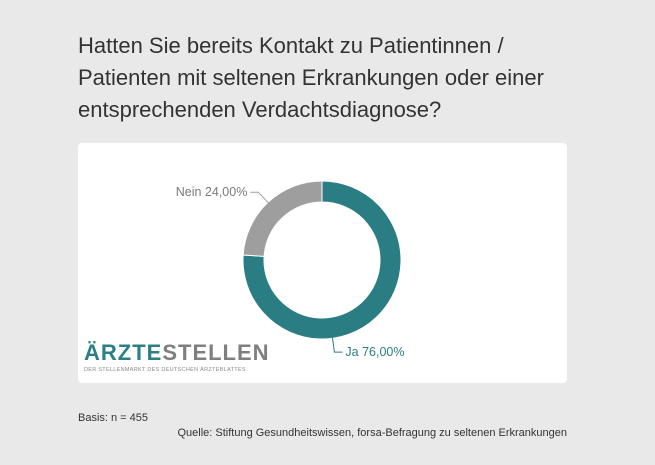  What do you see at coordinates (261, 198) in the screenshot?
I see `leader-line-nein` at bounding box center [261, 198].